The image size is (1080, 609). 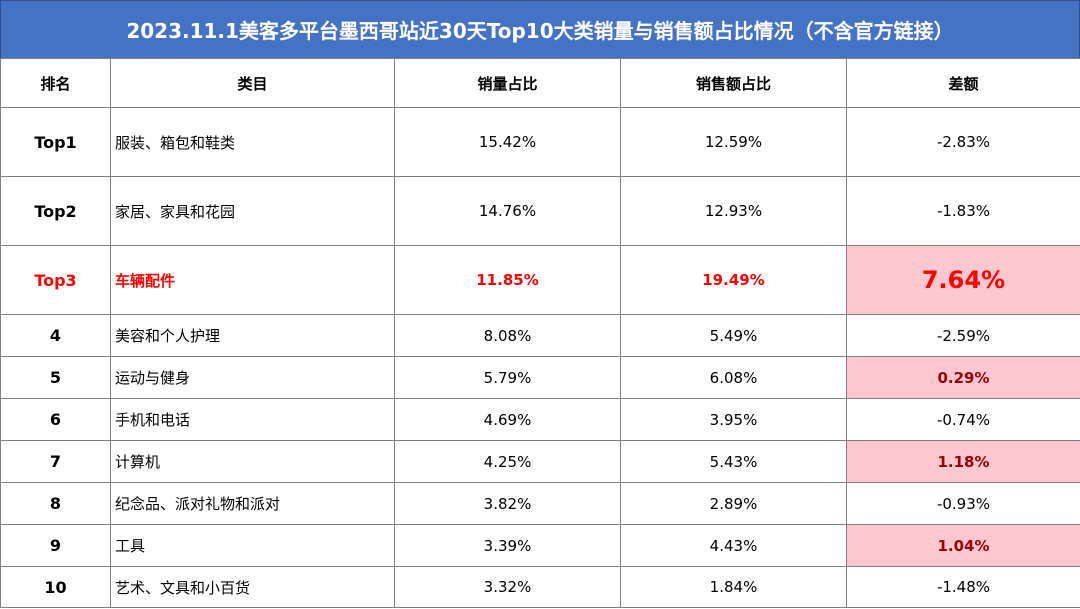 I want to click on table-row: Top2 家居、家具和花园 14.76% 12.93% -1.83%, so click(x=540, y=211).